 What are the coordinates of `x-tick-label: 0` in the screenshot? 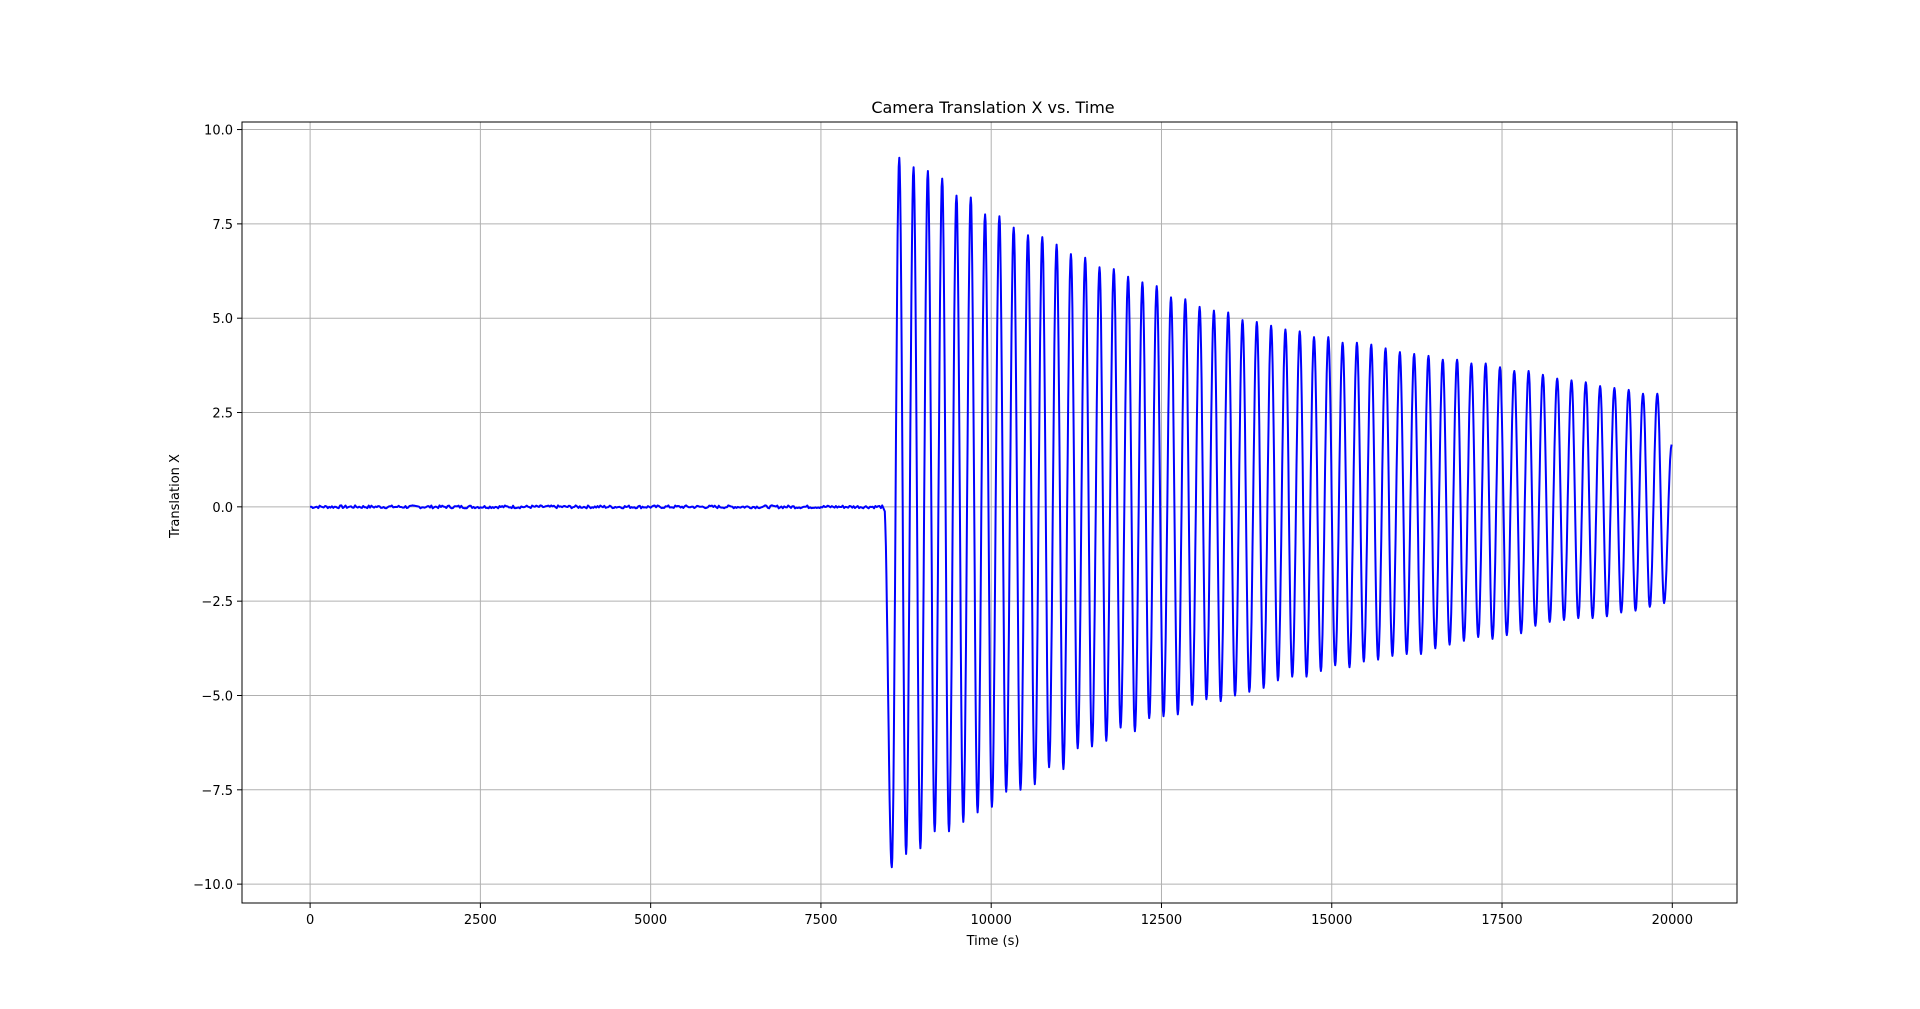 It's located at (310, 920).